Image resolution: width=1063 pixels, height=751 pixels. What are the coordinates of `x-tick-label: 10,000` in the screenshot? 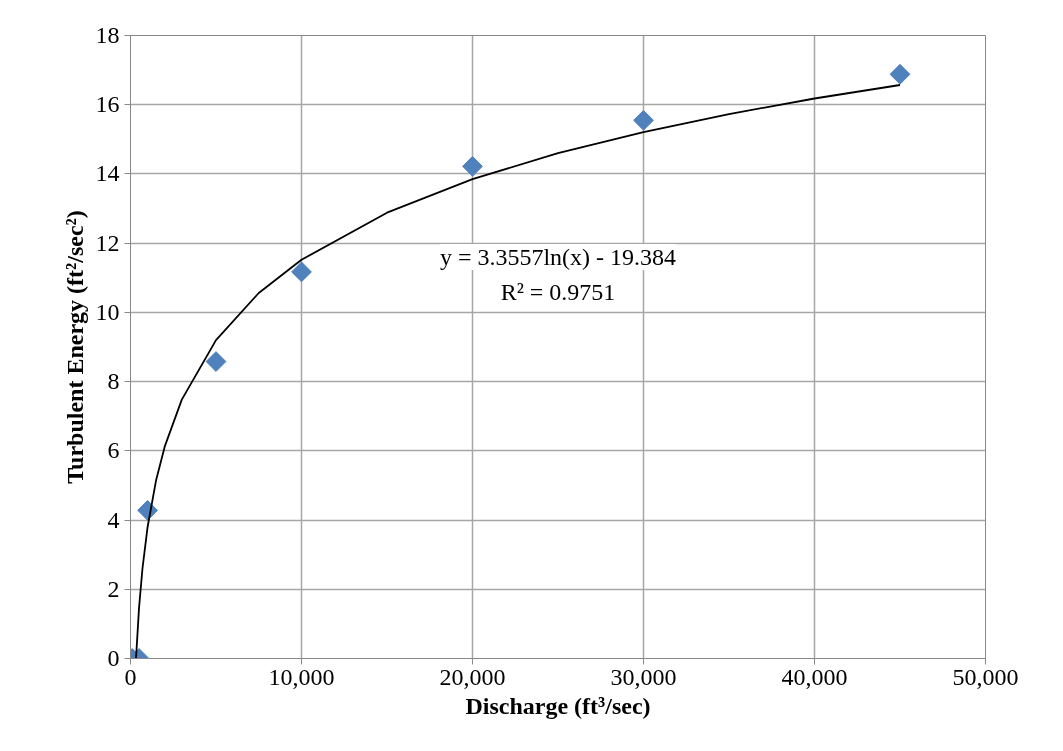 It's located at (301, 676).